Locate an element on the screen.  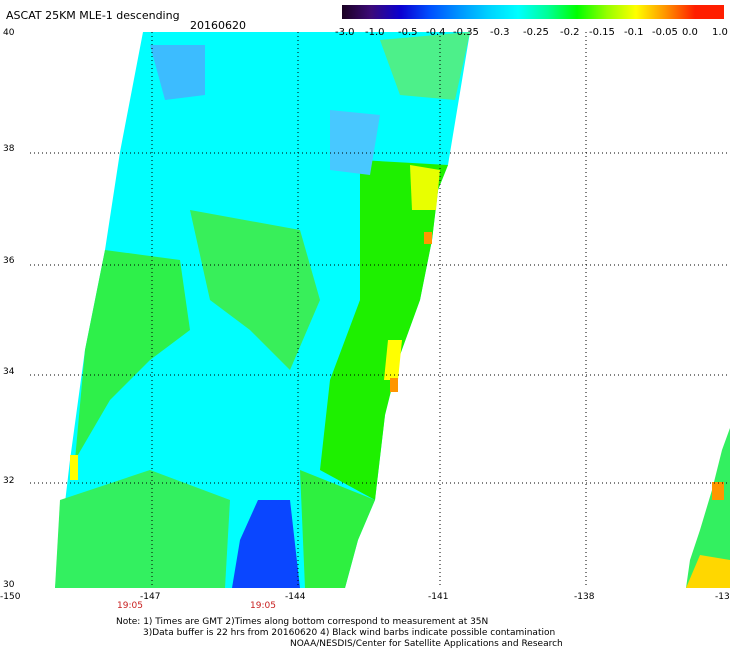
swath-blue-bottom is located at coordinates (266, 544).